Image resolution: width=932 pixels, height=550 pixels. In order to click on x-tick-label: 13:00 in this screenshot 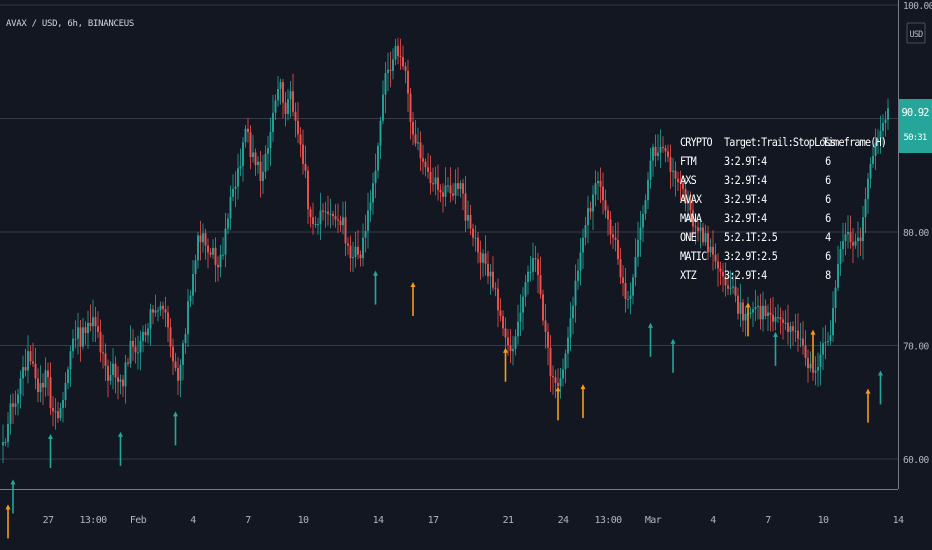, I will do `click(608, 520)`.